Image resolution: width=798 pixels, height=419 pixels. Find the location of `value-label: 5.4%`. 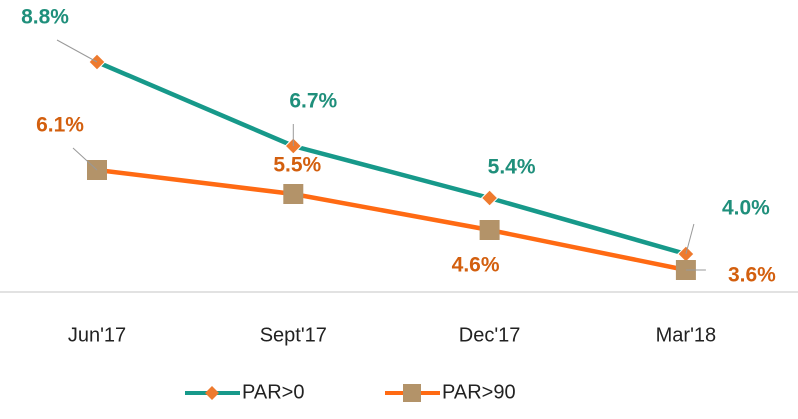

value-label: 5.4% is located at coordinates (512, 167).